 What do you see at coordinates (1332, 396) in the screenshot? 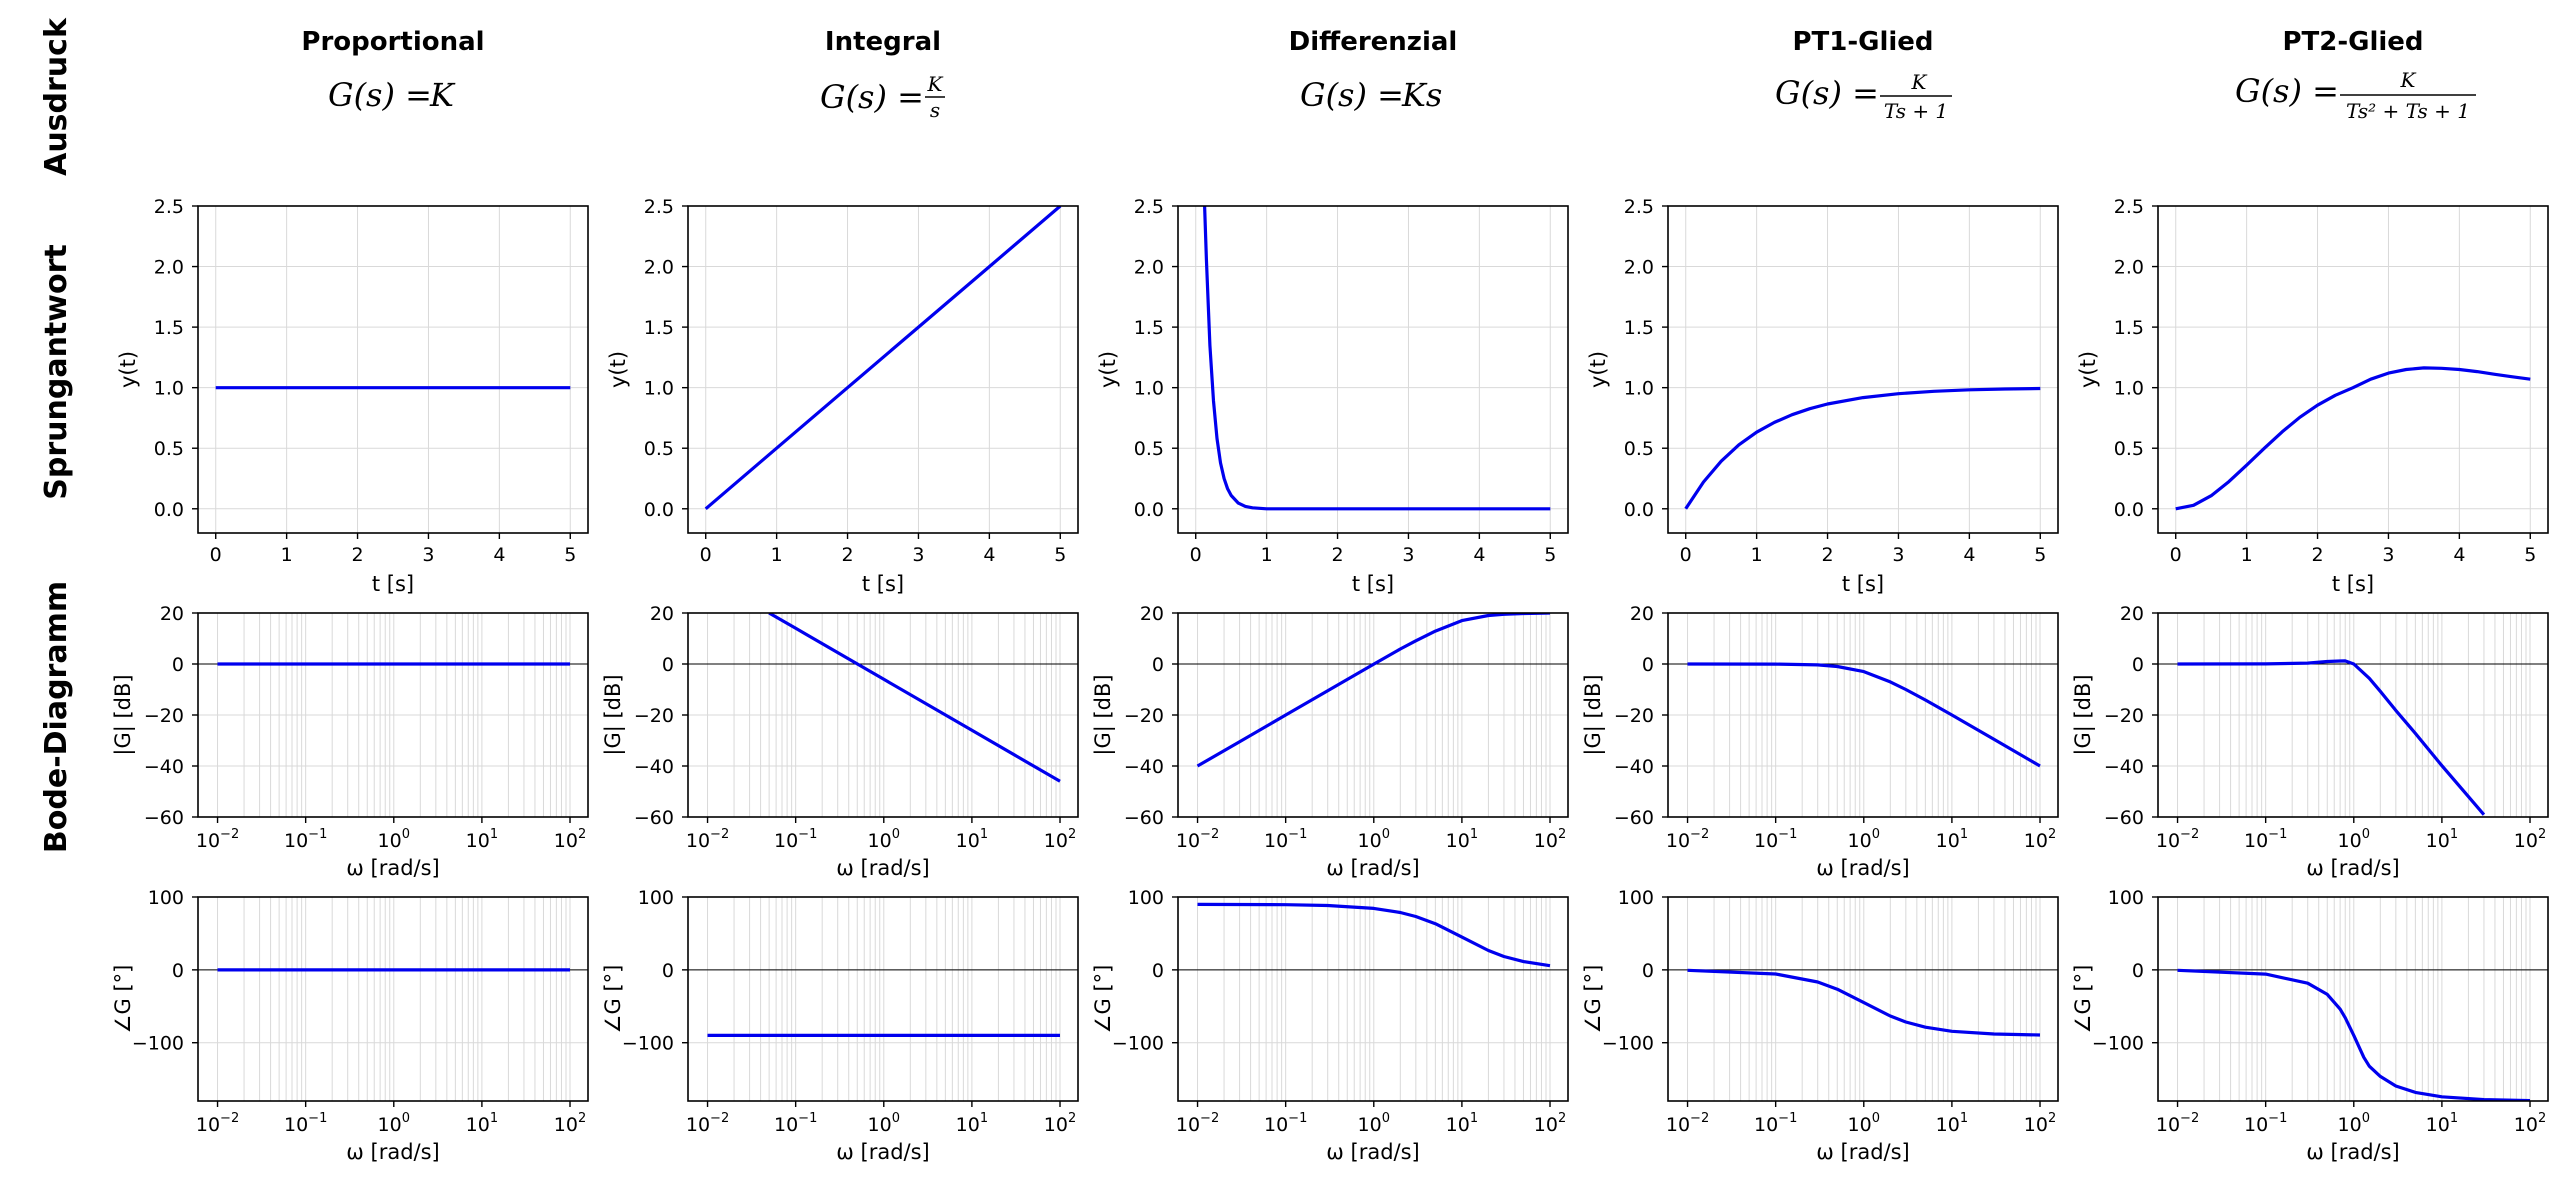
I see `panel-step-2: 0 1 2 3 4 5 0.0 0.5 1.0 1.5 2.0 2.5 t [s] y(t)` at bounding box center [1332, 396].